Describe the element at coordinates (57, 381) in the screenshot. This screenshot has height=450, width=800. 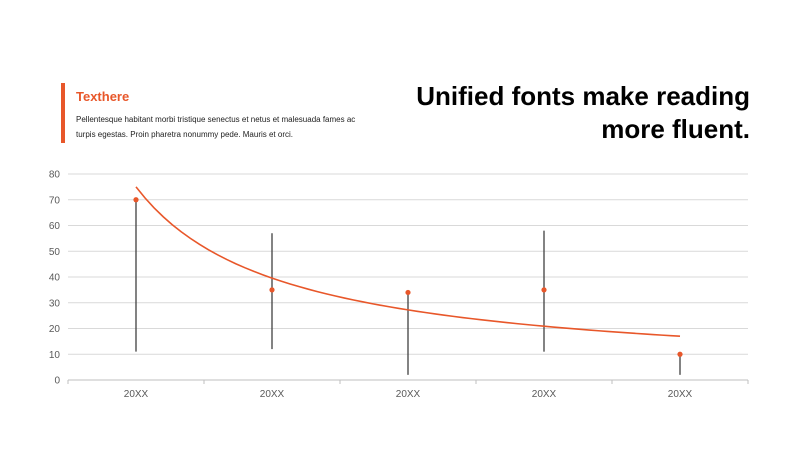
I see `y-tick-label: 0` at that location.